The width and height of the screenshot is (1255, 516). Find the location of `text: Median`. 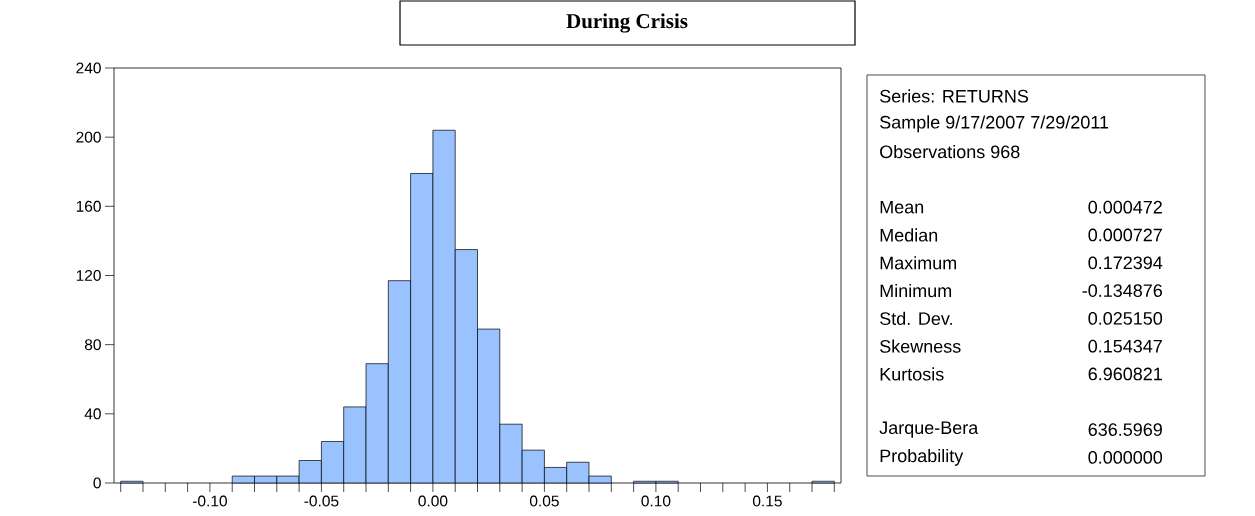

text: Median is located at coordinates (909, 235).